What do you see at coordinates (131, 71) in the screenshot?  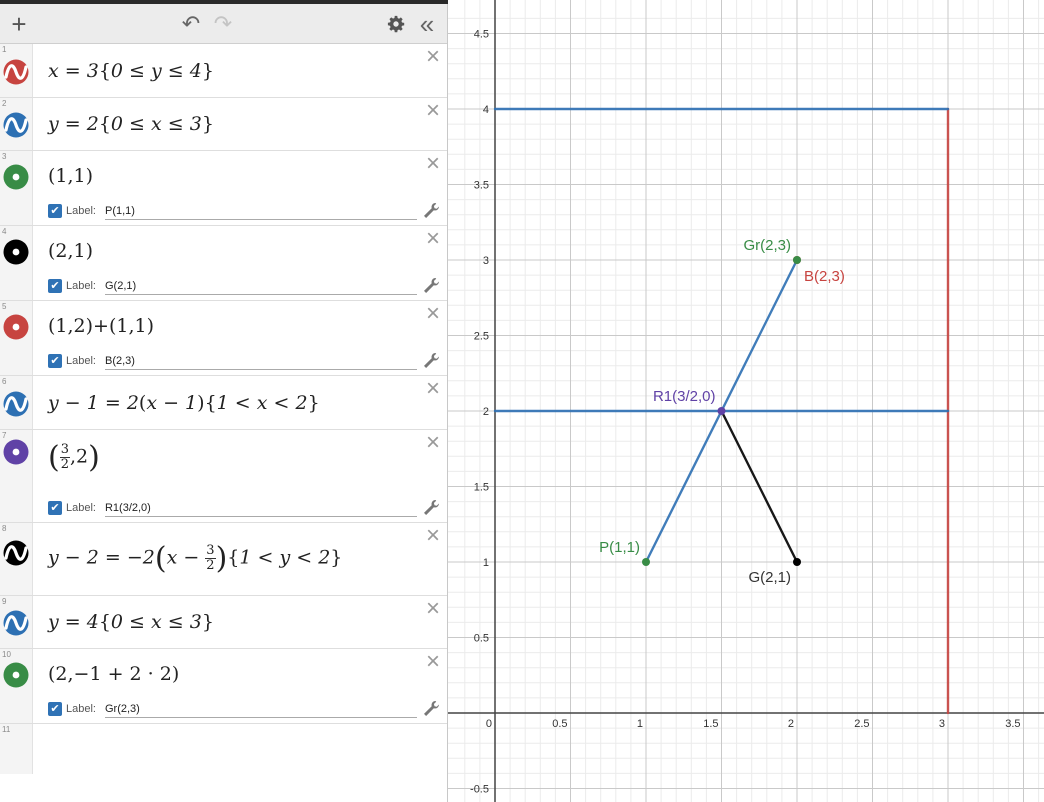 I see `expression-math: x = 3{0 ≤ y ≤ 4}` at bounding box center [131, 71].